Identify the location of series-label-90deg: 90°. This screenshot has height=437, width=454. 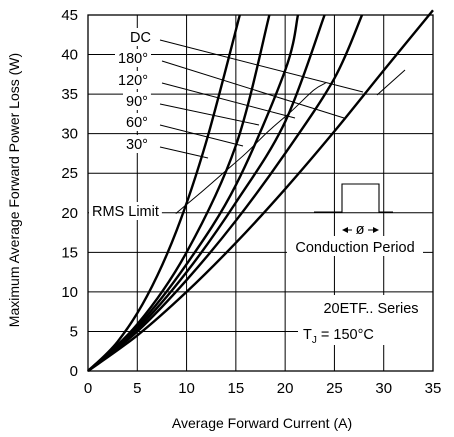
(137, 102).